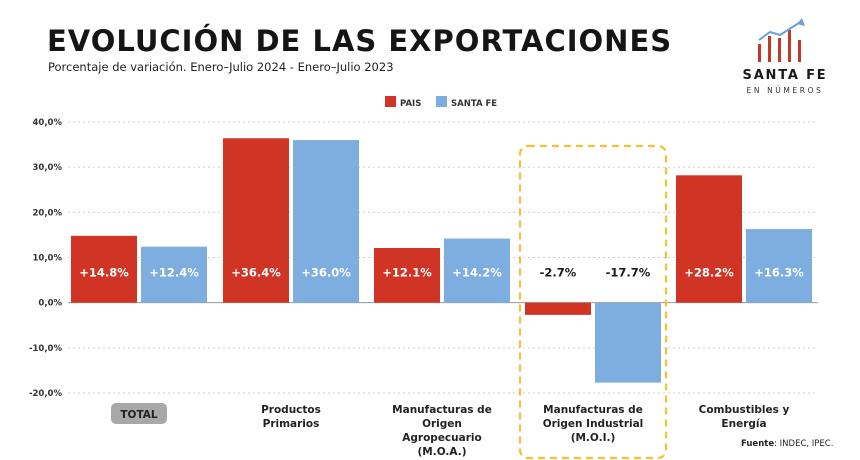 The width and height of the screenshot is (860, 460). What do you see at coordinates (407, 273) in the screenshot?
I see `data-label: +12.1%` at bounding box center [407, 273].